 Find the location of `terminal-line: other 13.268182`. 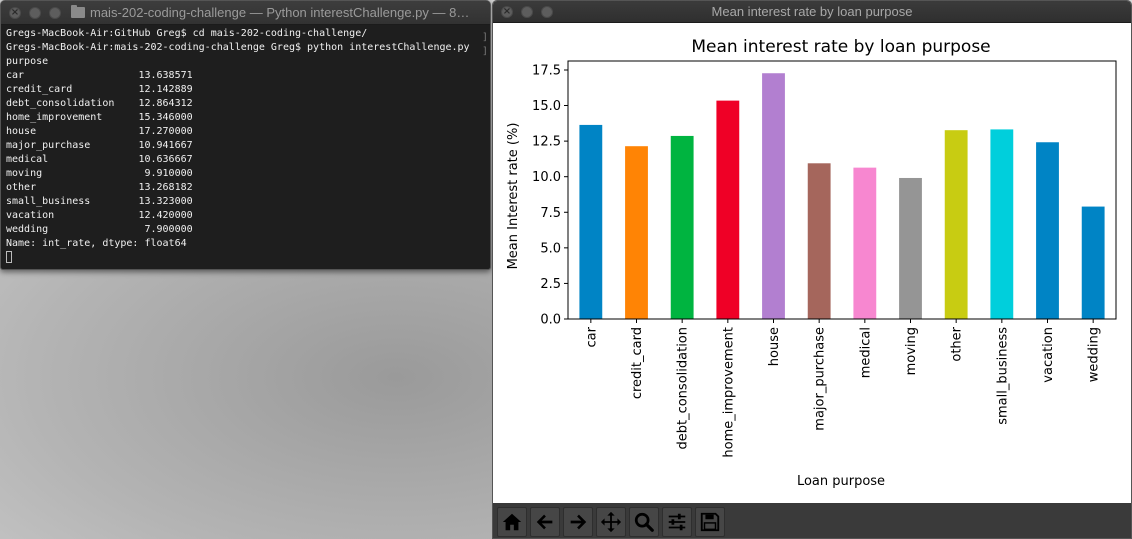

terminal-line: other 13.268182 is located at coordinates (99, 187).